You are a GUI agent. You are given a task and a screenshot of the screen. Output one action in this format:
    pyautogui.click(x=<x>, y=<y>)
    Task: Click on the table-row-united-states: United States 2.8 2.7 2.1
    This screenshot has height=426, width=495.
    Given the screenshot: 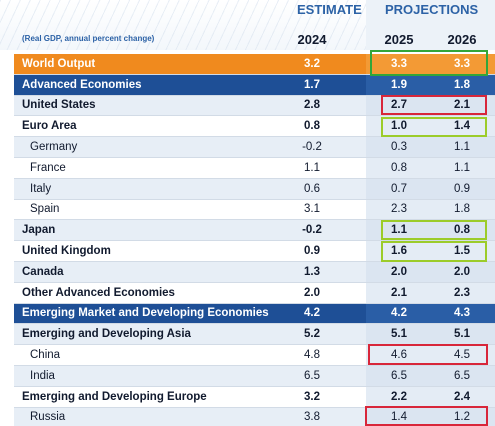 What is the action you would take?
    pyautogui.click(x=254, y=106)
    